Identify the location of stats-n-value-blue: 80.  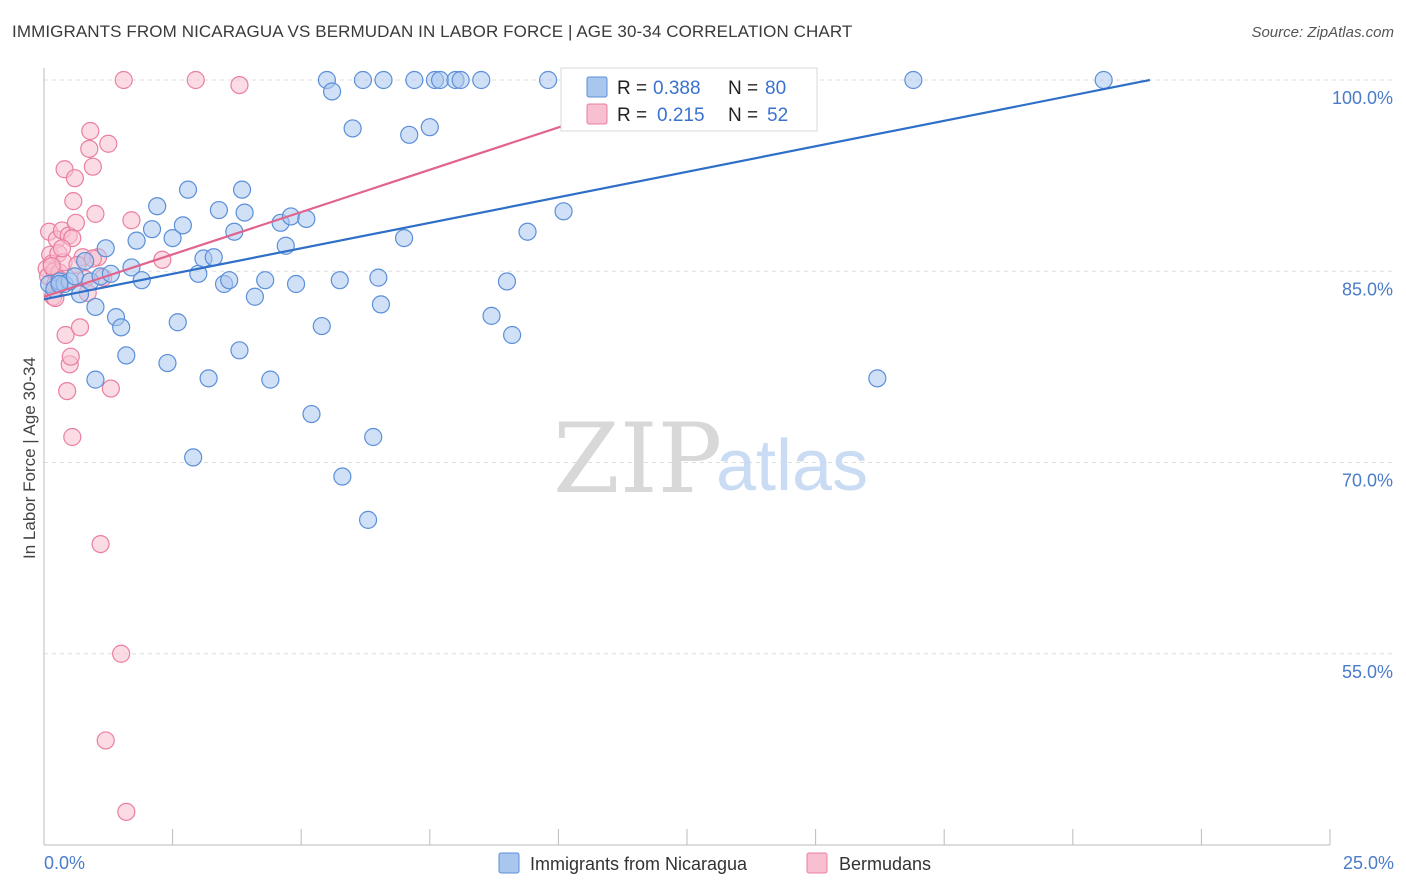
(775, 88).